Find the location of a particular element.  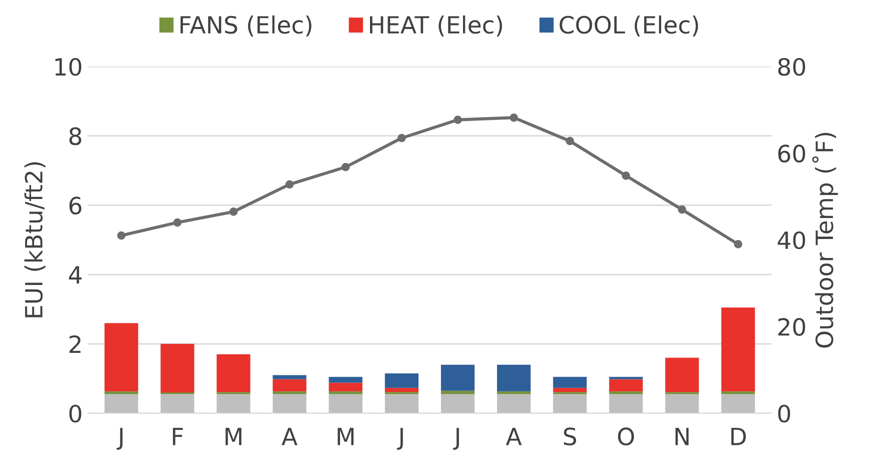

y2-tick-label: 40 is located at coordinates (792, 240).